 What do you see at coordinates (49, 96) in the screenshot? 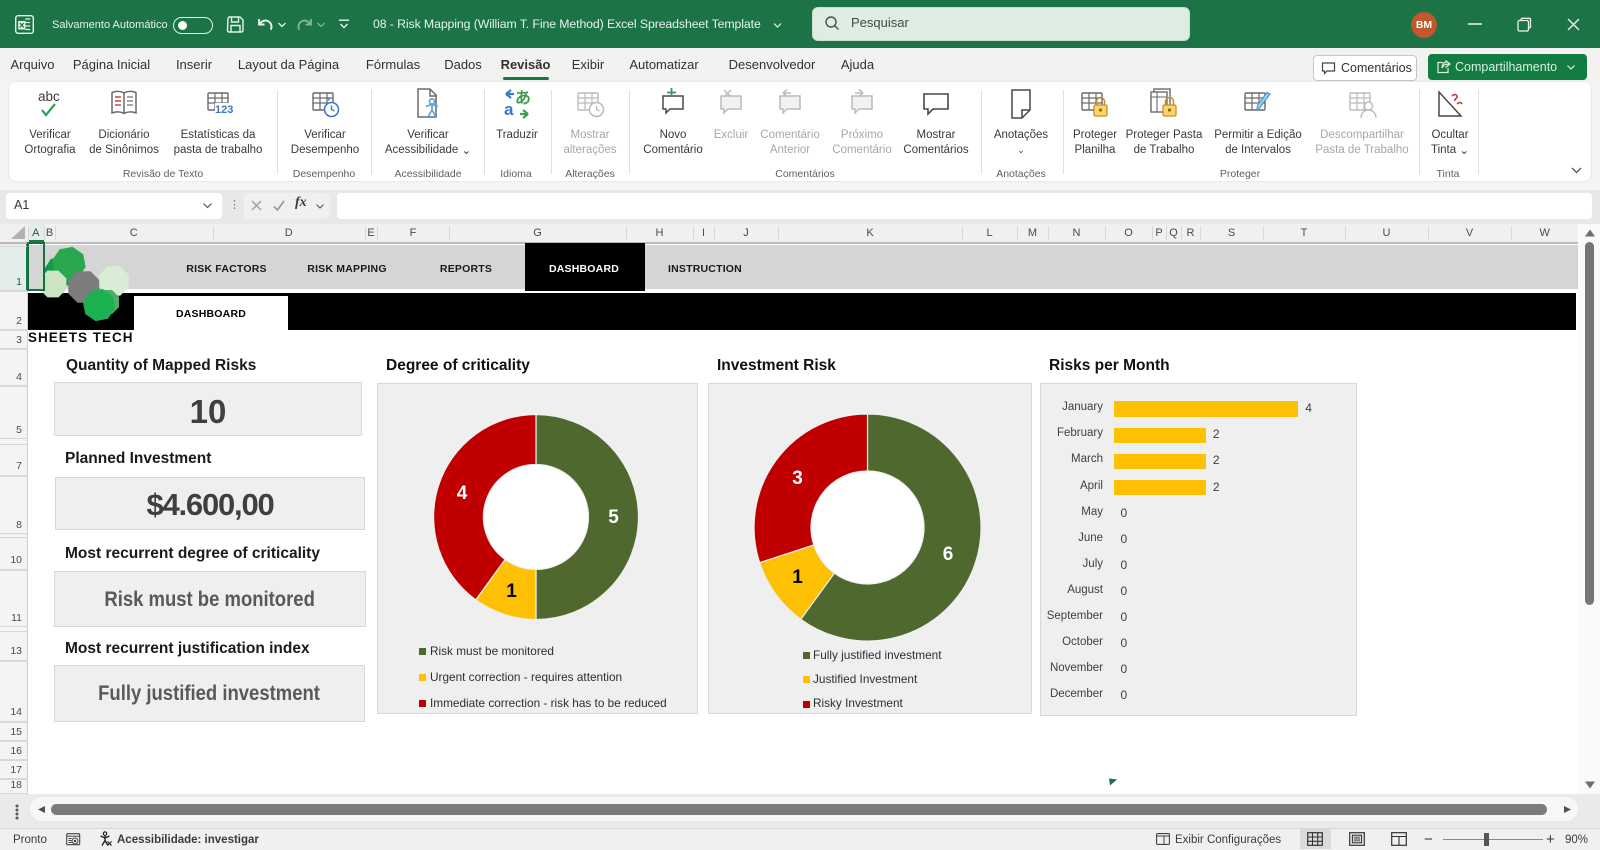
I see `svg-text: abc` at bounding box center [49, 96].